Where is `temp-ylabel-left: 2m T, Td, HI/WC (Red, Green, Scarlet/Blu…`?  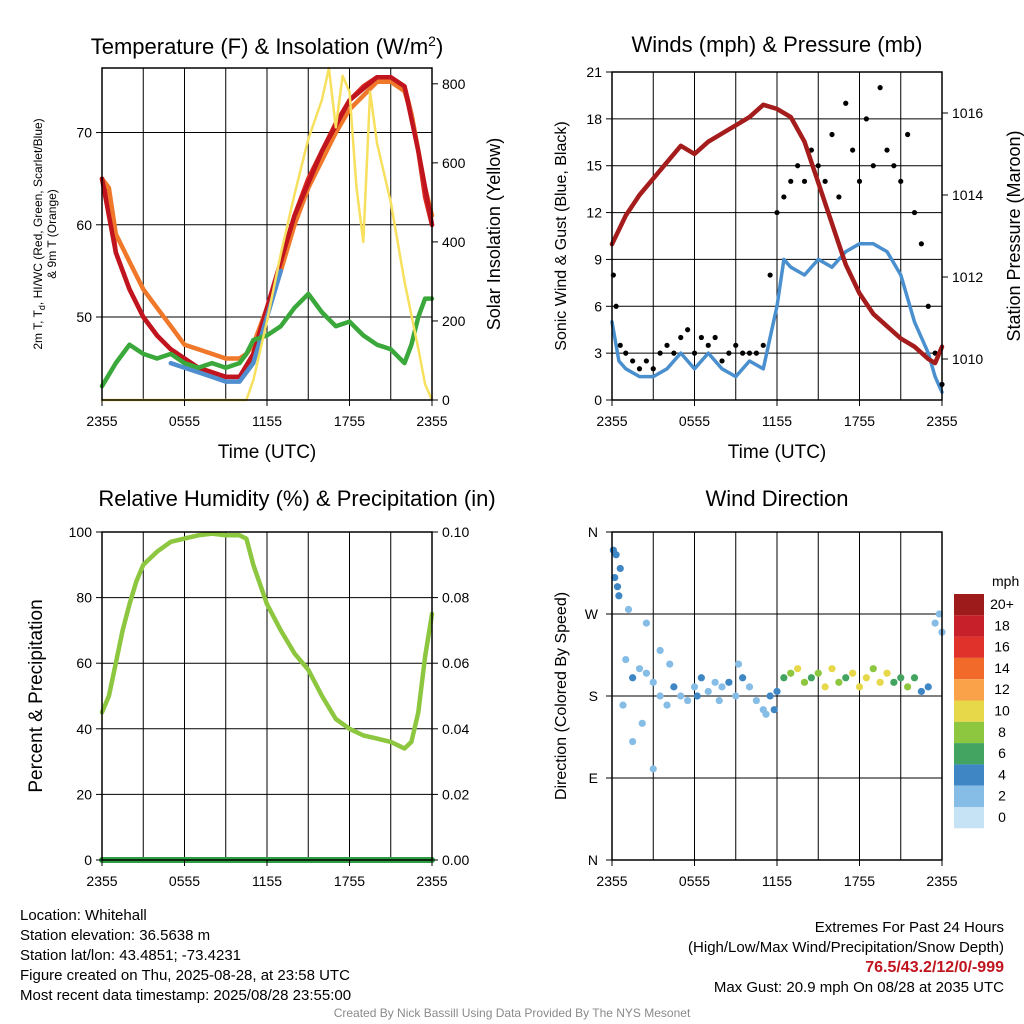
temp-ylabel-left: 2m T, Td, HI/WC (Red, Green, Scarlet/Blu… is located at coordinates (39, 233).